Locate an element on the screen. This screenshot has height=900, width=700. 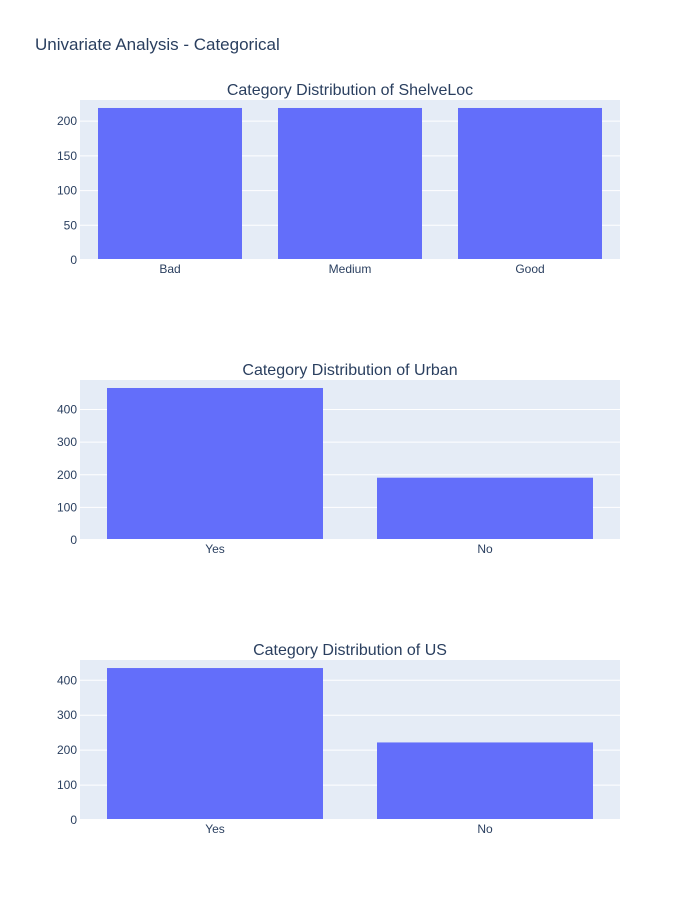
y-tick-label: 50 is located at coordinates (71, 225).